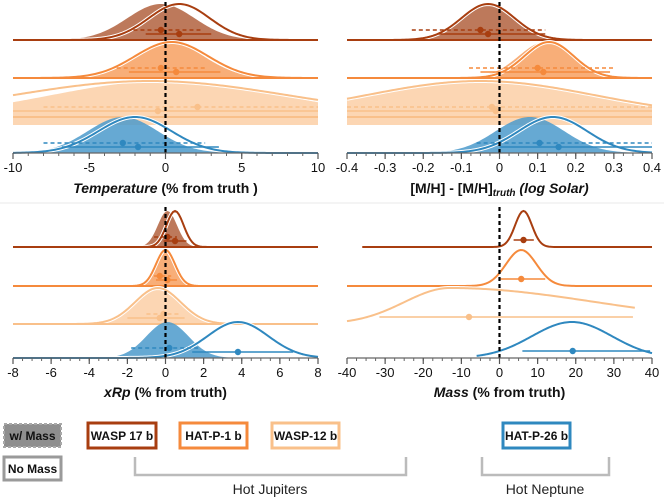 The height and width of the screenshot is (501, 664). I want to click on wasp12b-label: WASP-12 b, so click(305, 436).